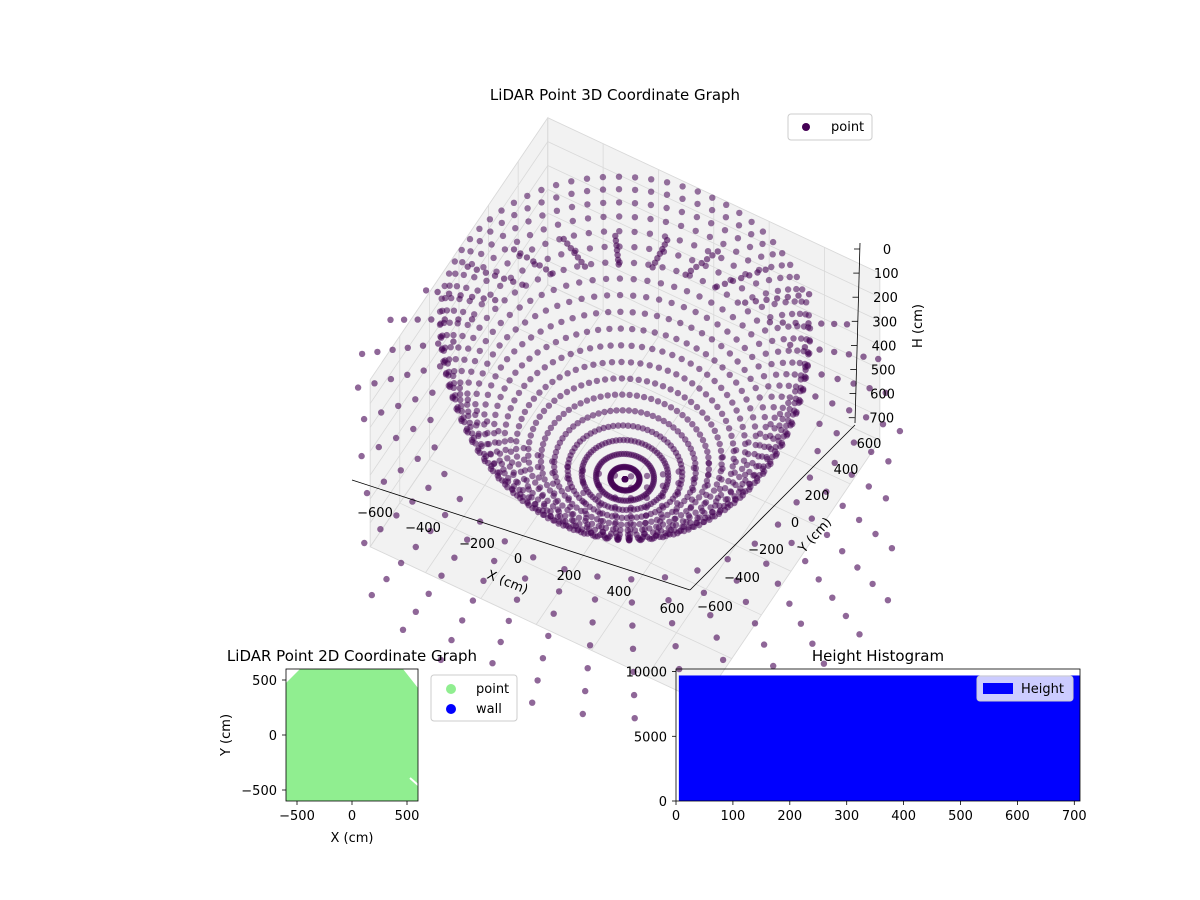  I want to click on y-tick-label: 5000, so click(650, 737).